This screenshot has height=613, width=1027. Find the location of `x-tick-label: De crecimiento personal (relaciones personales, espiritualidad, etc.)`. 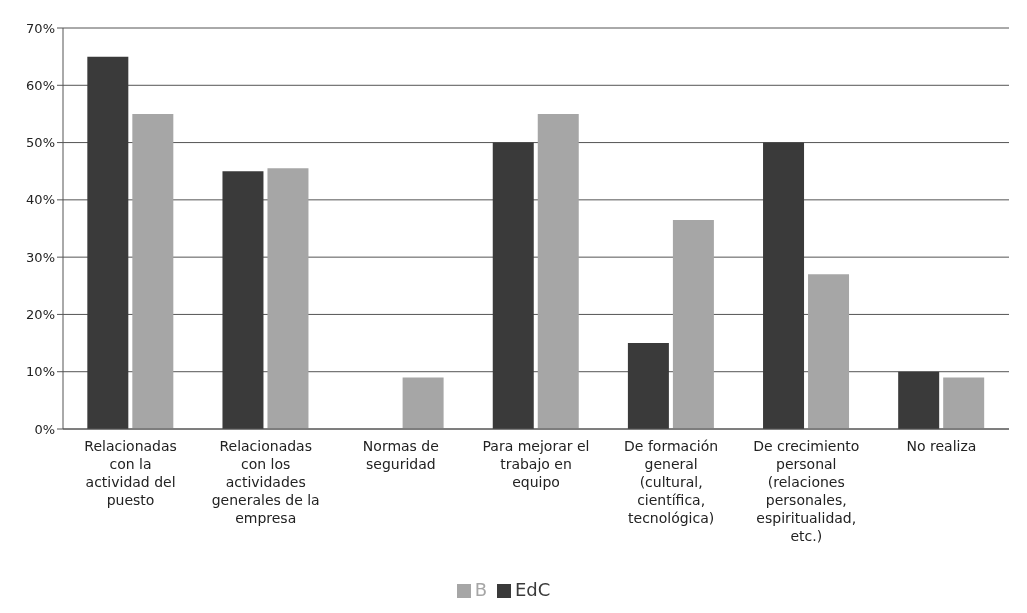

x-tick-label: De crecimiento personal (relaciones personales, espiritualidad, etc.) is located at coordinates (806, 491).